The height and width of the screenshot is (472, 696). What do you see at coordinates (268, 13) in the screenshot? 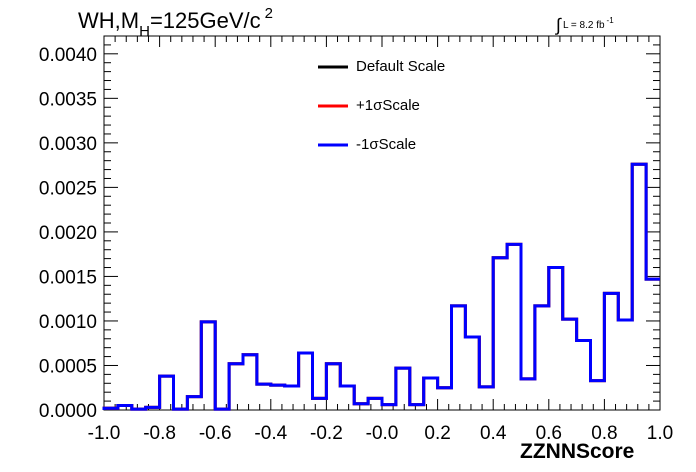
I see `chart-title-superscript: 2` at bounding box center [268, 13].